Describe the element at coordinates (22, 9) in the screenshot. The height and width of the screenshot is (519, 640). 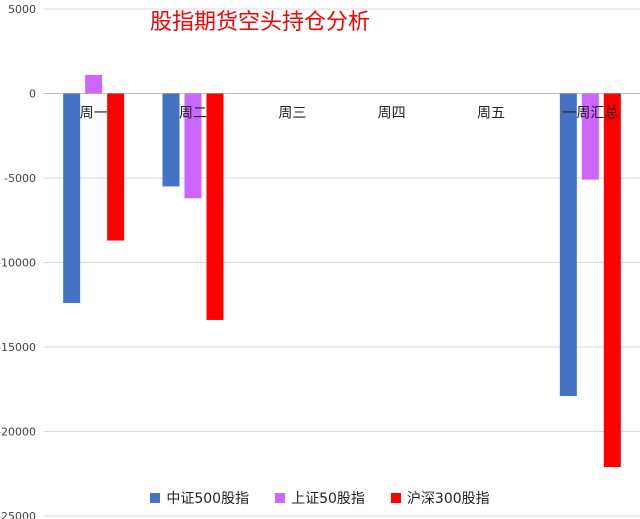
I see `y-tick-label: 5000` at that location.